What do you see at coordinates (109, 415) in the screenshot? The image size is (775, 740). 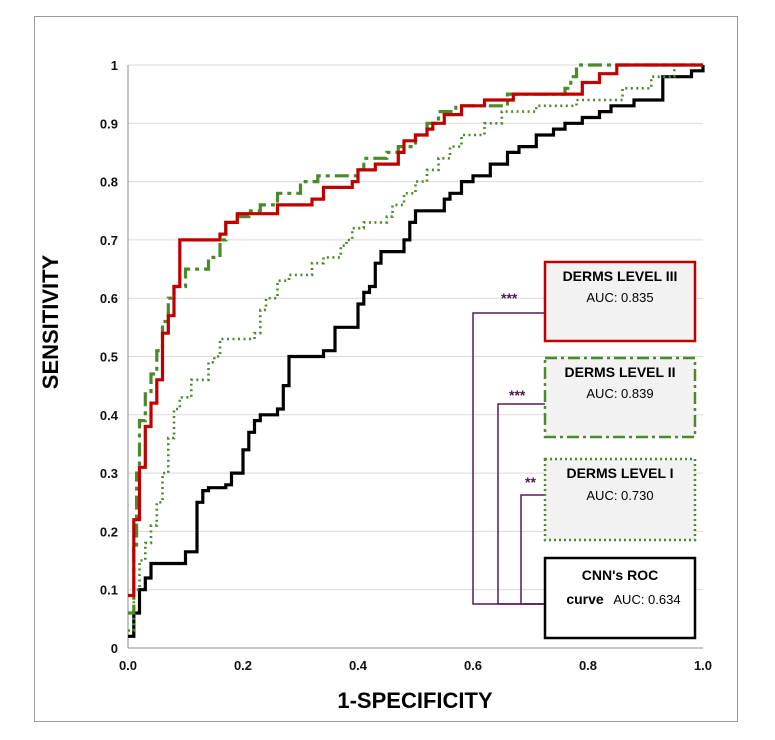 I see `y-tick-label: 0.4` at bounding box center [109, 415].